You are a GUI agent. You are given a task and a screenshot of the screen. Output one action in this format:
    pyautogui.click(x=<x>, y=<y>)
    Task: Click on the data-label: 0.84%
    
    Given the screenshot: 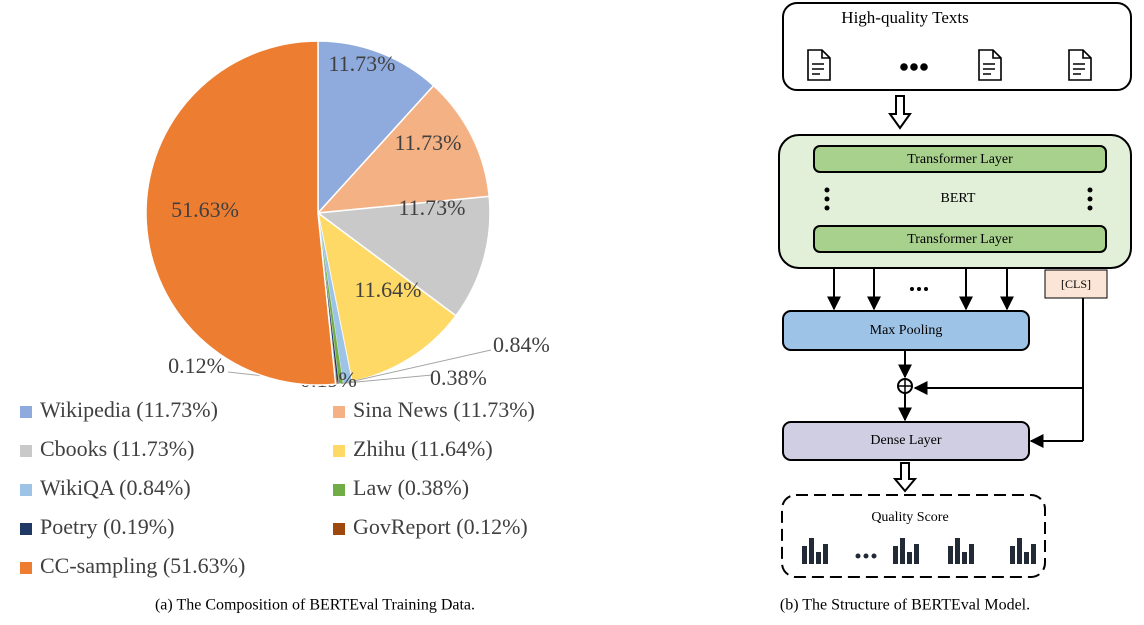 What is the action you would take?
    pyautogui.click(x=521, y=344)
    